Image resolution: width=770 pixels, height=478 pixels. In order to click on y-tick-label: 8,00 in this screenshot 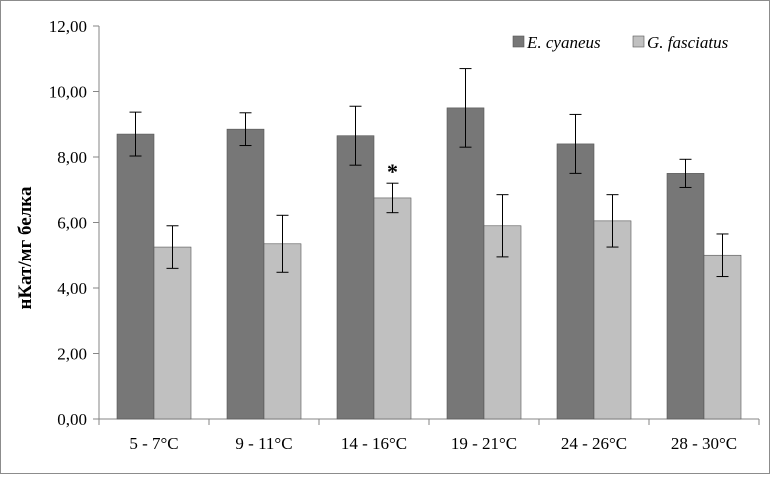, I will do `click(72, 157)`.